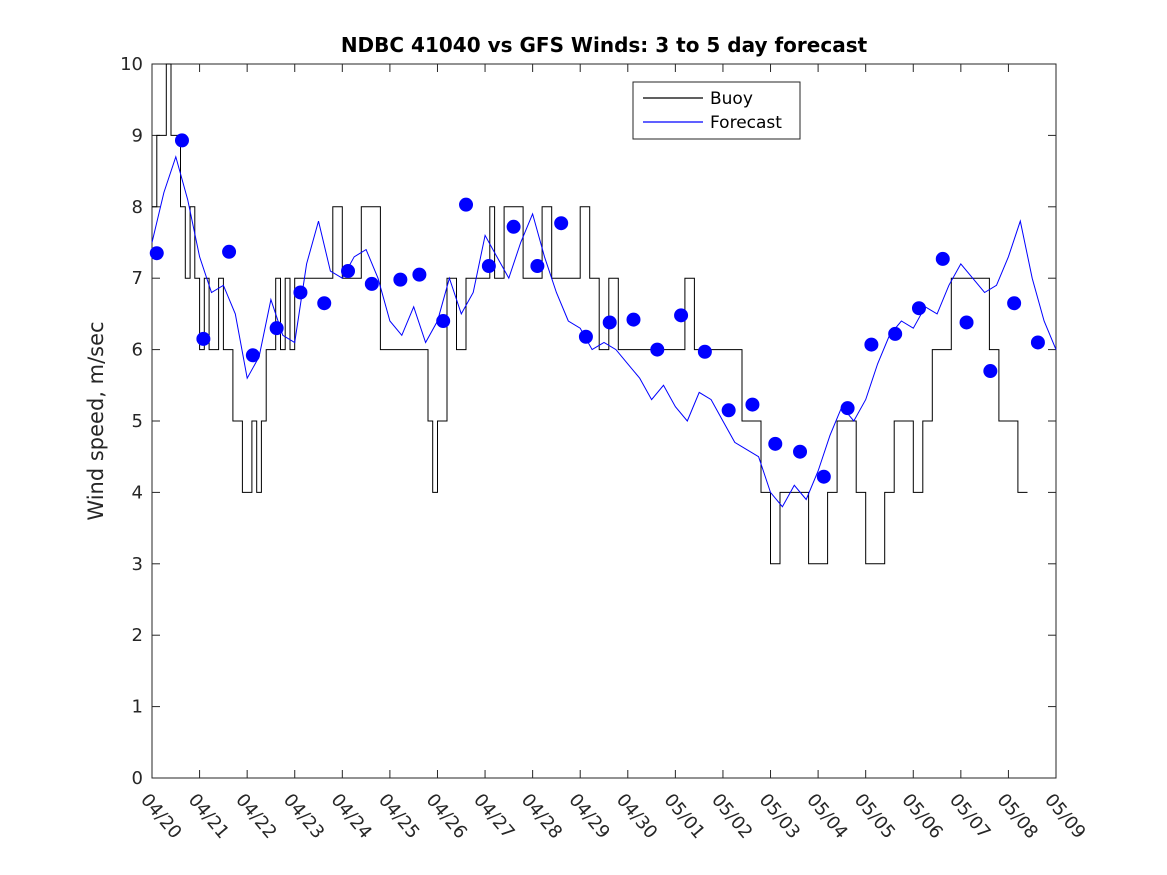 Image resolution: width=1167 pixels, height=875 pixels. What do you see at coordinates (636, 816) in the screenshot?
I see `x-tick-label: 04/30` at bounding box center [636, 816].